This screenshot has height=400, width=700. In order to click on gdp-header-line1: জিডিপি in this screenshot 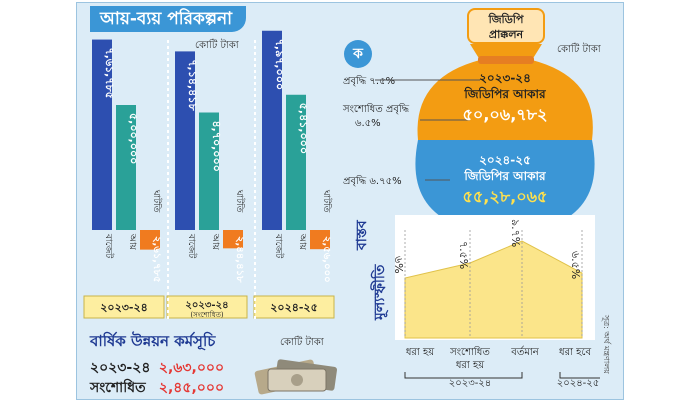, I will do `click(506, 19)`.